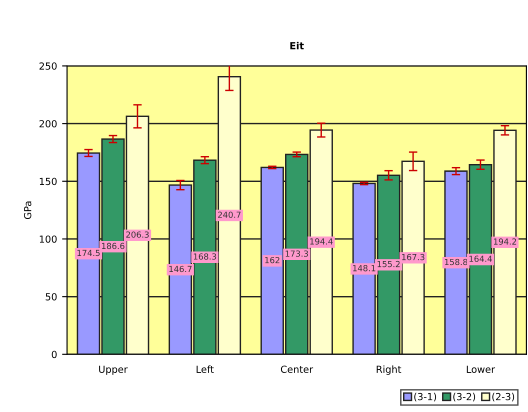 This screenshot has width=528, height=412. What do you see at coordinates (505, 241) in the screenshot?
I see `data-label: 194.2` at bounding box center [505, 241].